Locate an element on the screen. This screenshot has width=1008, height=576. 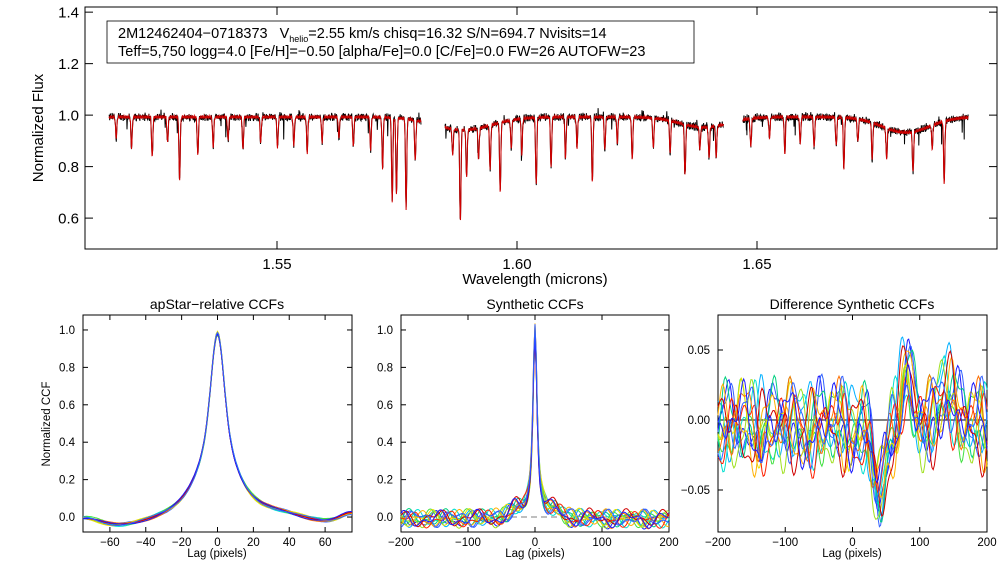
y-tick-label: 1.2 is located at coordinates (68, 64).